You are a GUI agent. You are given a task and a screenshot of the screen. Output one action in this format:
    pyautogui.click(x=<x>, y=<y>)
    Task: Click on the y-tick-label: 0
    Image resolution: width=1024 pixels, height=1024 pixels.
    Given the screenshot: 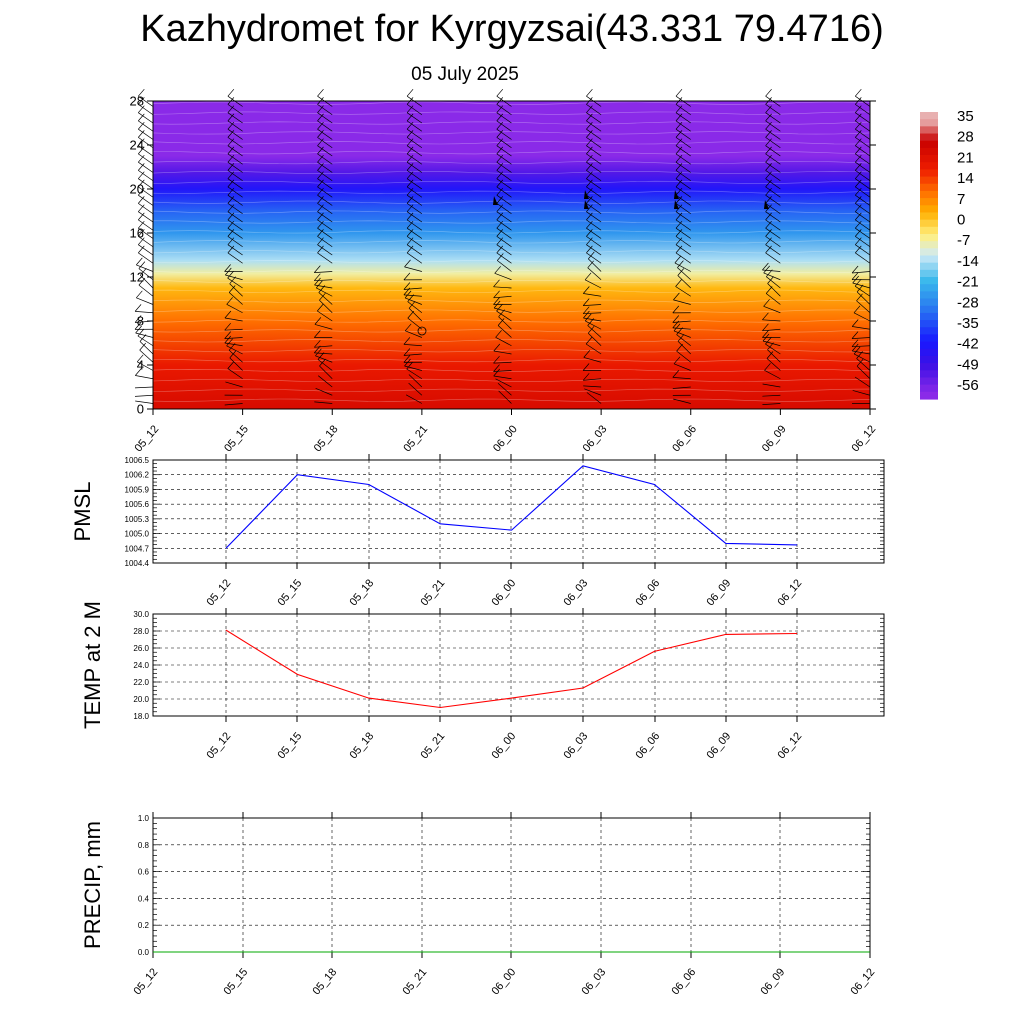 What is the action you would take?
    pyautogui.click(x=140, y=409)
    